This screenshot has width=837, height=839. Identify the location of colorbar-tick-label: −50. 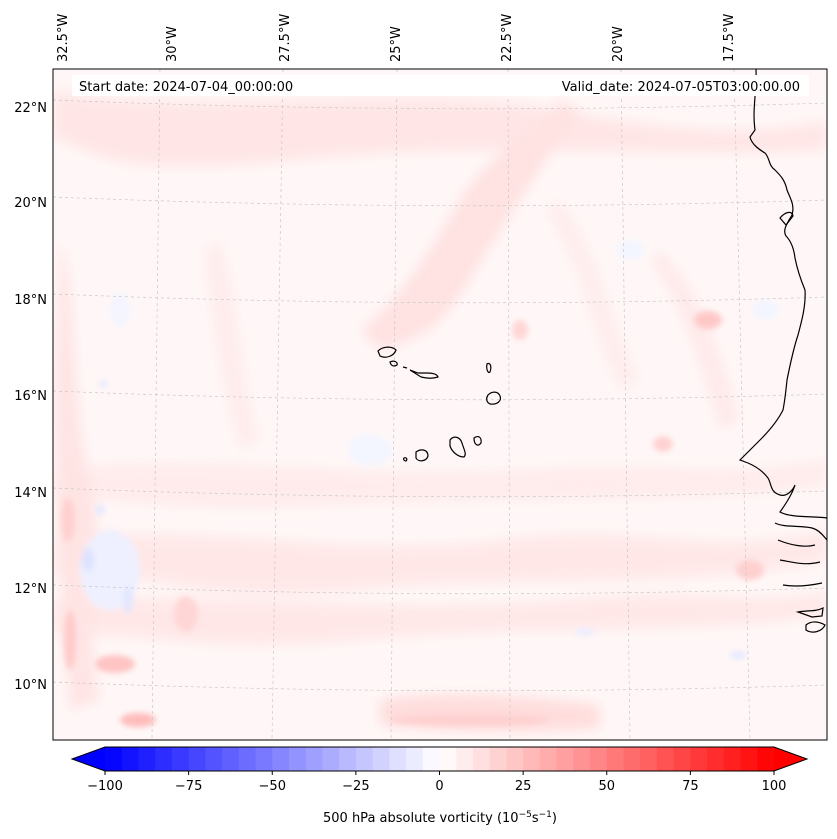
(272, 786).